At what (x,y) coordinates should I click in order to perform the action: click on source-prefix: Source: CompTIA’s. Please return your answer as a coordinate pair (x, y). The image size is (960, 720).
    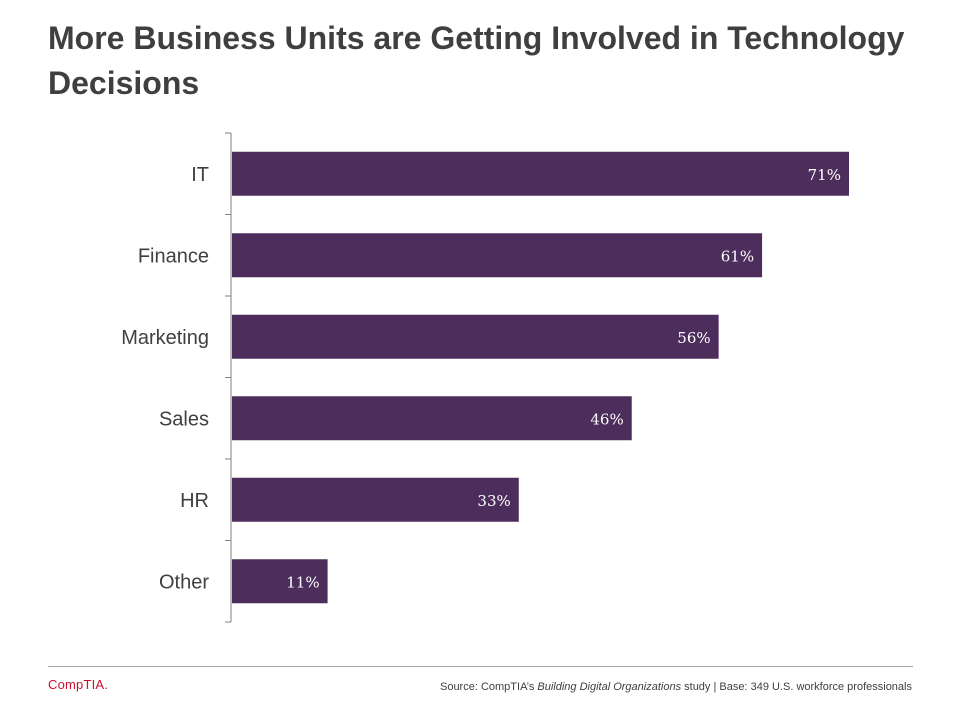
    Looking at the image, I should click on (488, 687).